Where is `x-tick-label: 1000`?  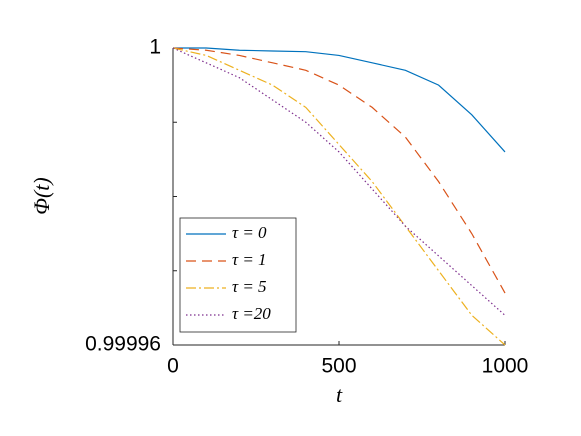 x-tick-label: 1000 is located at coordinates (505, 366).